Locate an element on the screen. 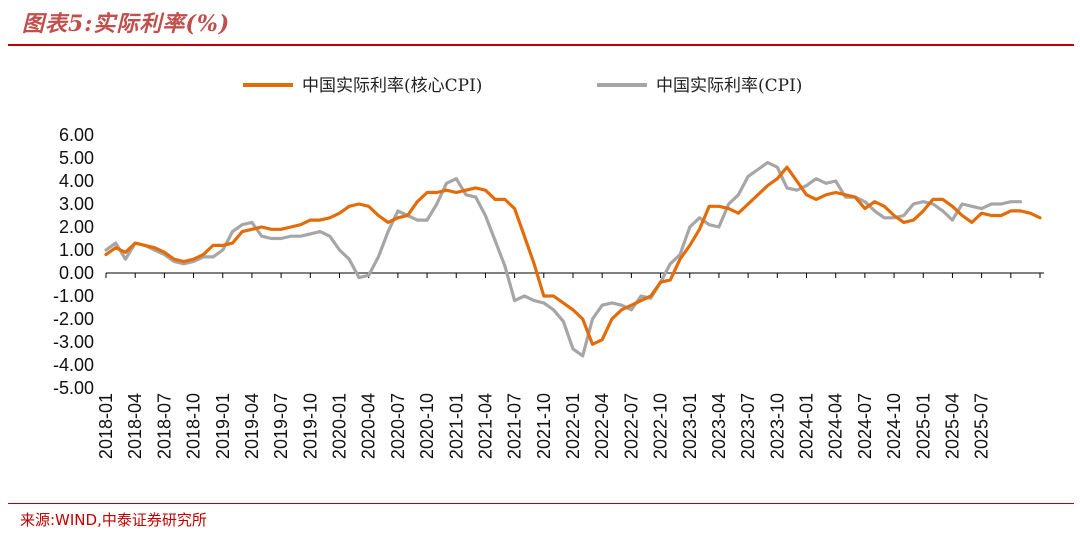 Image resolution: width=1080 pixels, height=535 pixels. y-tick-label: -4.00 is located at coordinates (73, 365).